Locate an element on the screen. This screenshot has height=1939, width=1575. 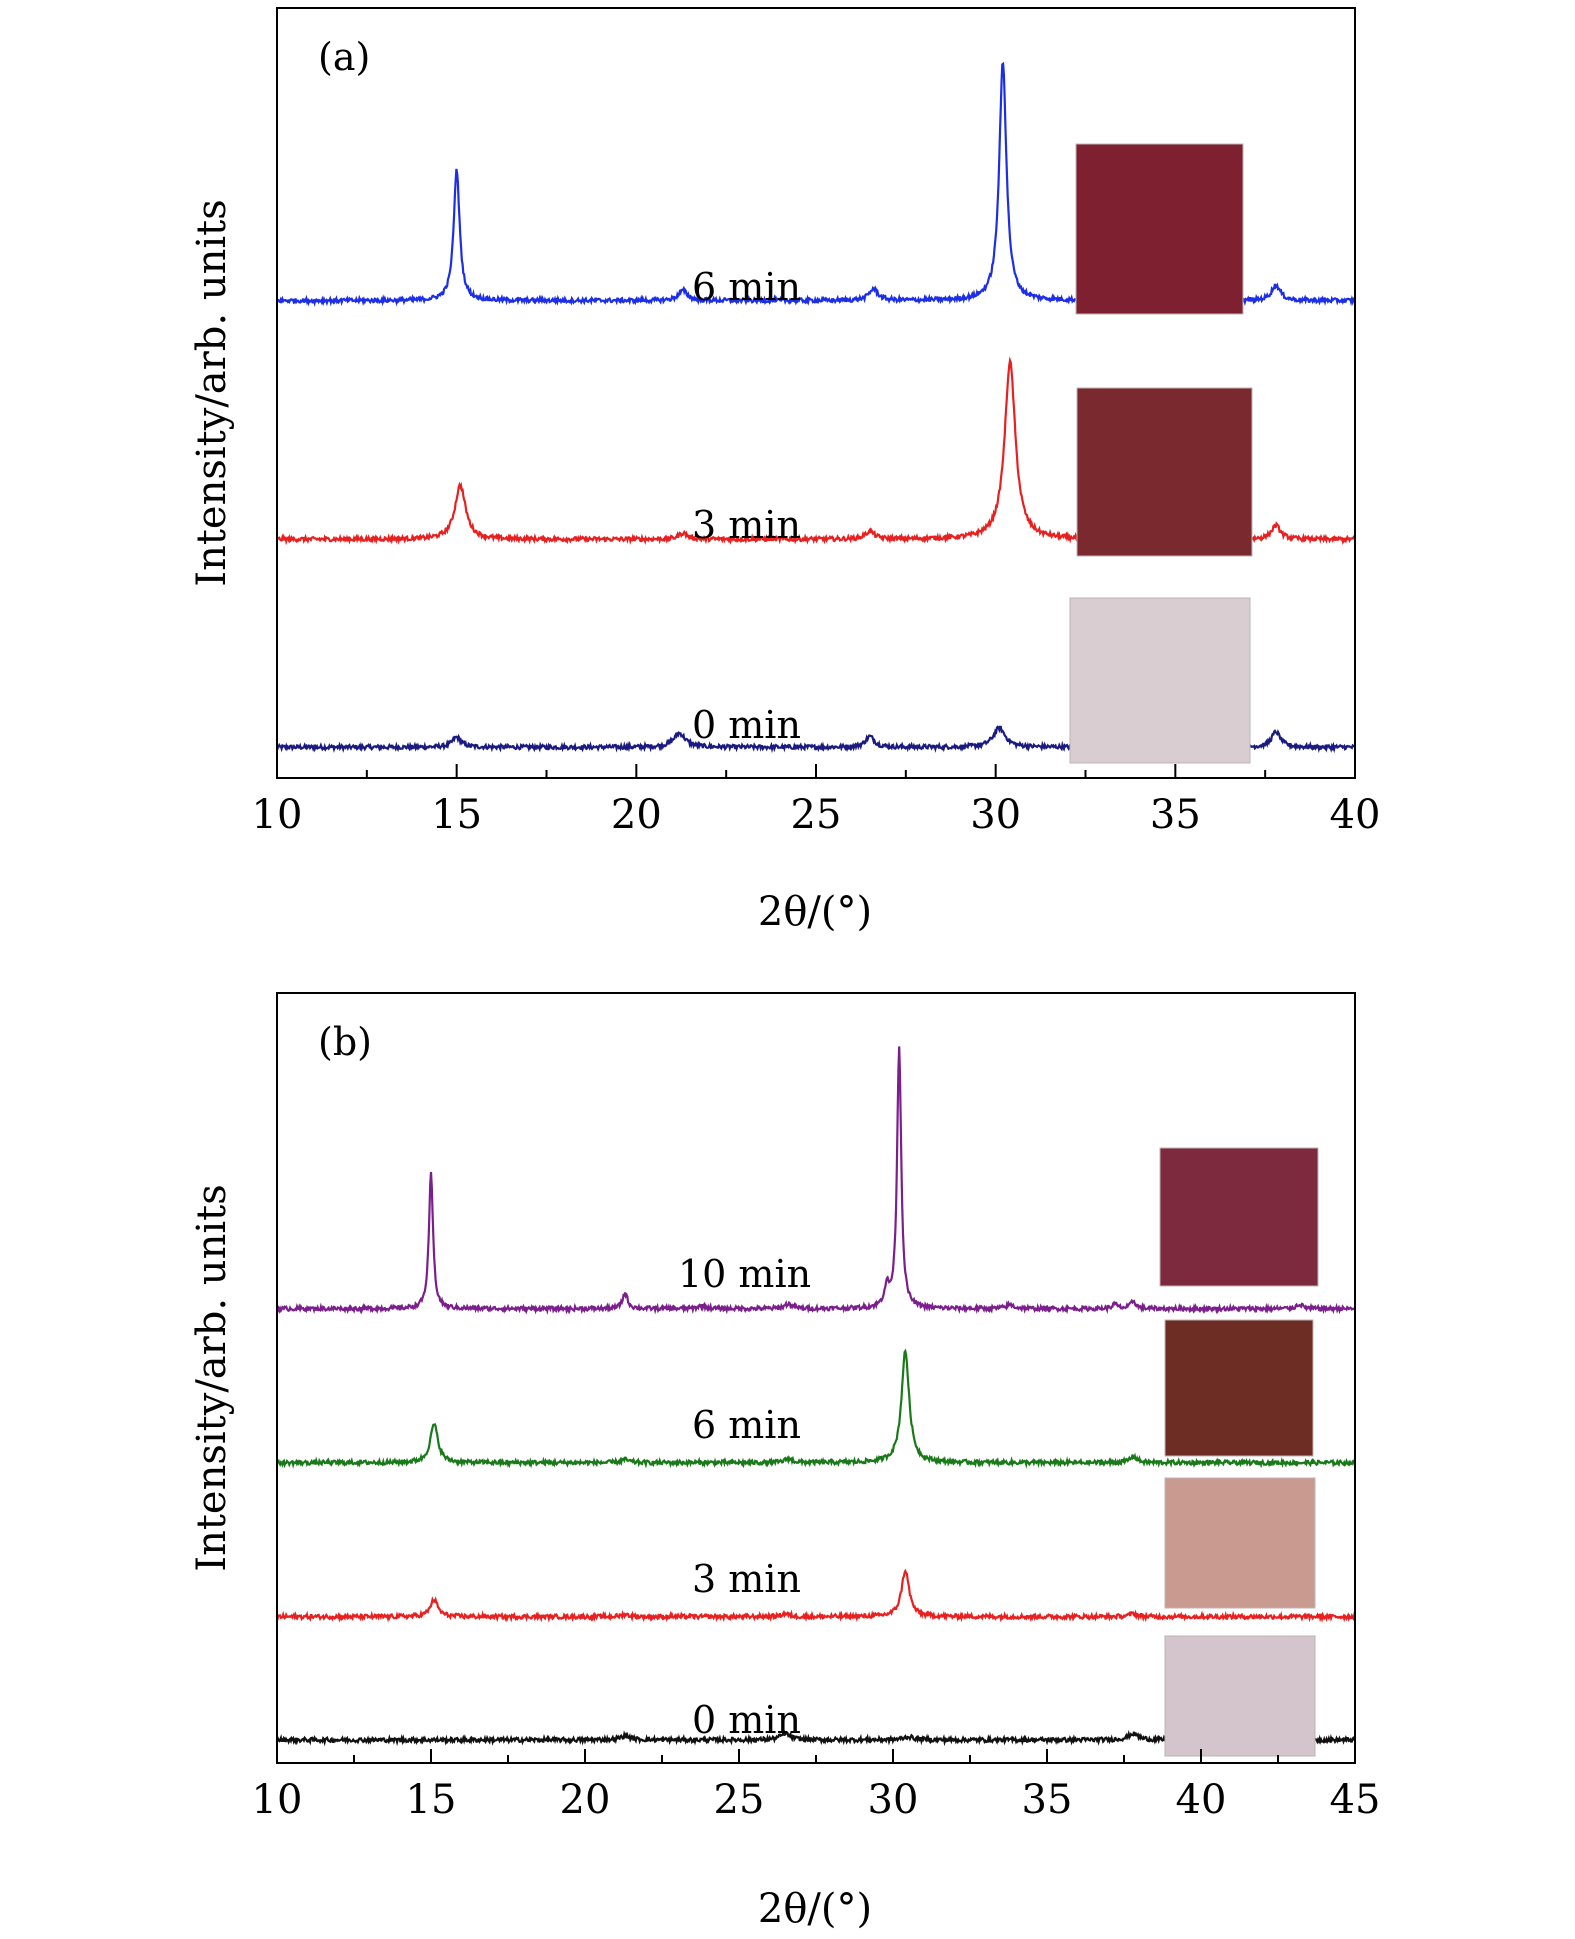
panel-b-series-10-min is located at coordinates (815, 1180).